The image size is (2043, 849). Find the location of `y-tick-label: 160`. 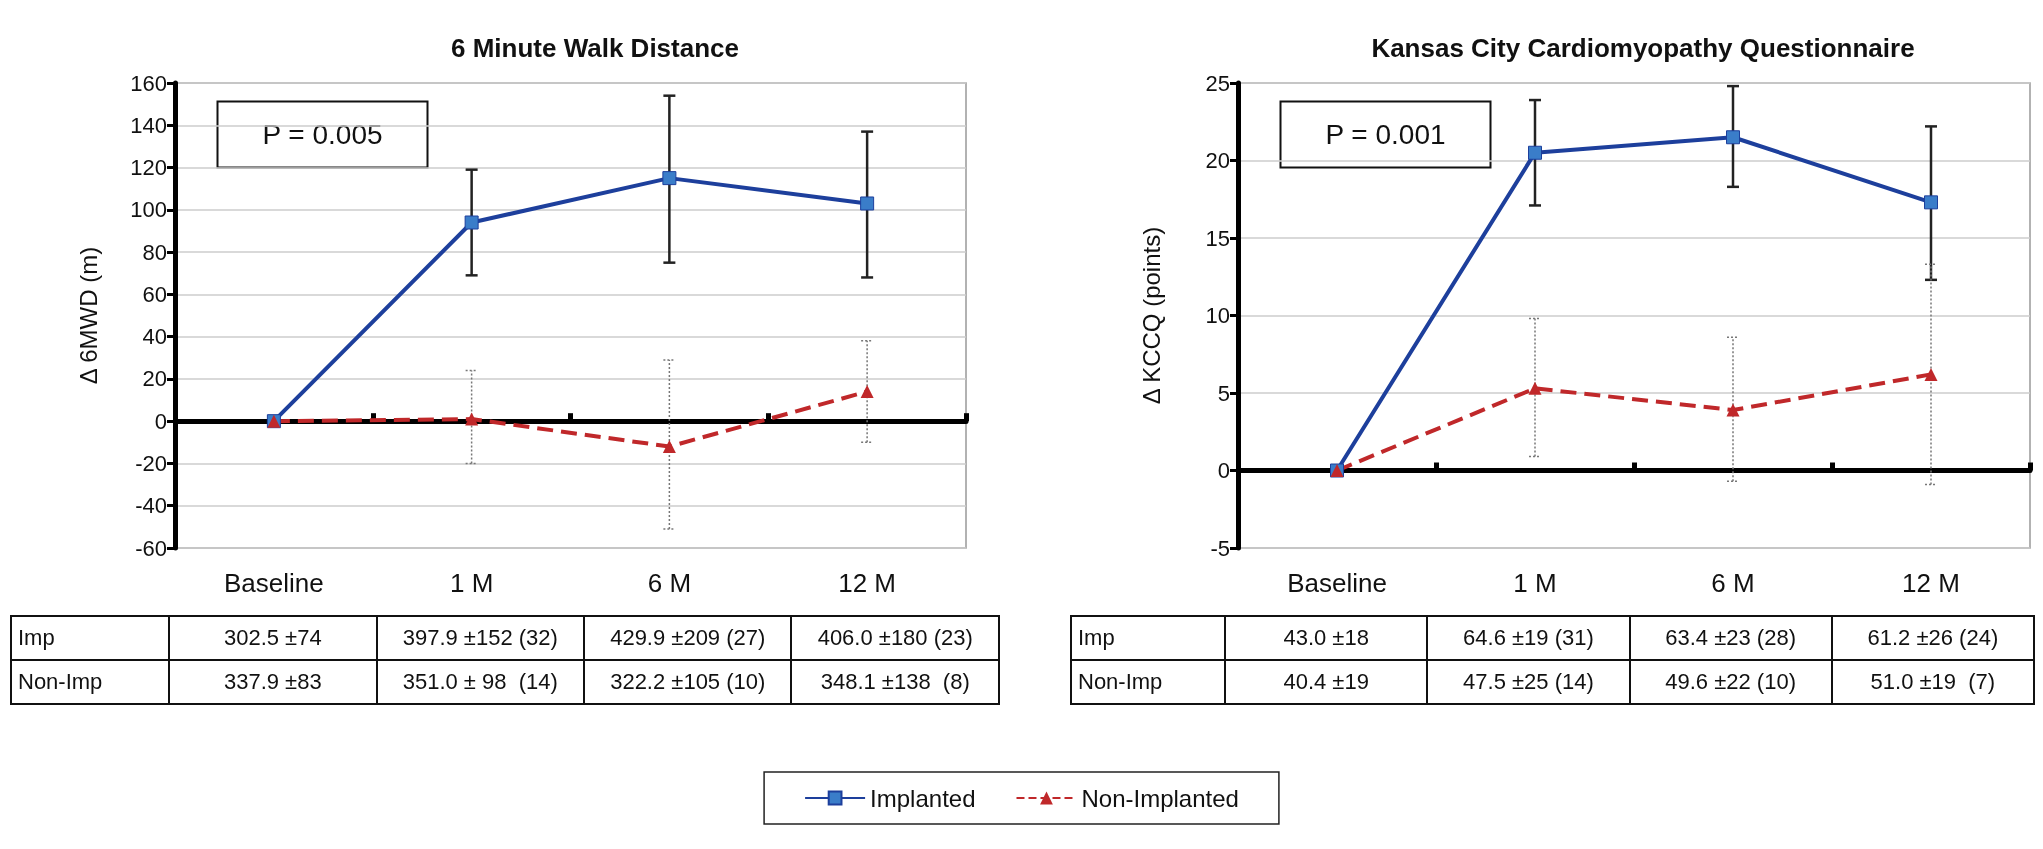

y-tick-label: 160 is located at coordinates (148, 83).